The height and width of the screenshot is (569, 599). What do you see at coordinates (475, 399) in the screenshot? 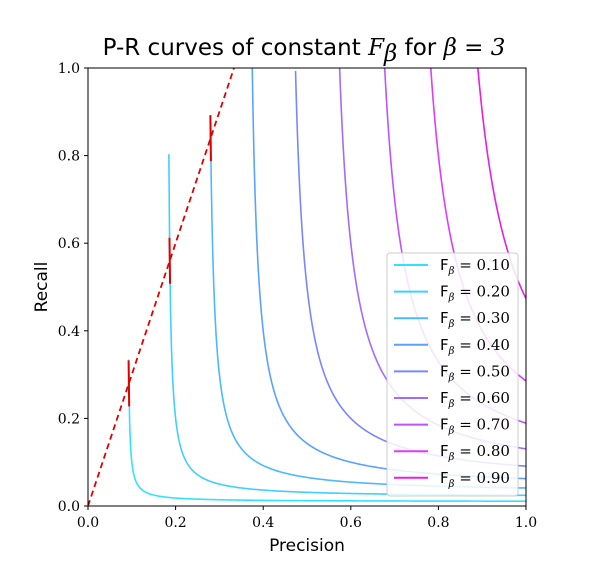
I see `legend-label-6: Fβ = 0.60` at bounding box center [475, 399].